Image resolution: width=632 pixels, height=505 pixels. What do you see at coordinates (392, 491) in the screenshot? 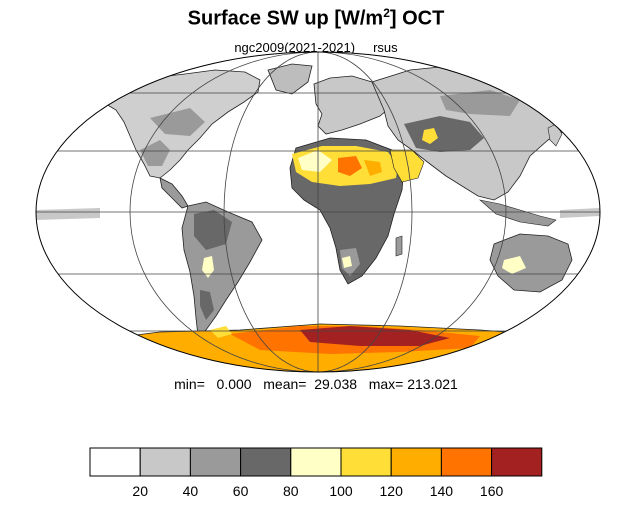
I see `legend-tick-label: 120` at bounding box center [392, 491].